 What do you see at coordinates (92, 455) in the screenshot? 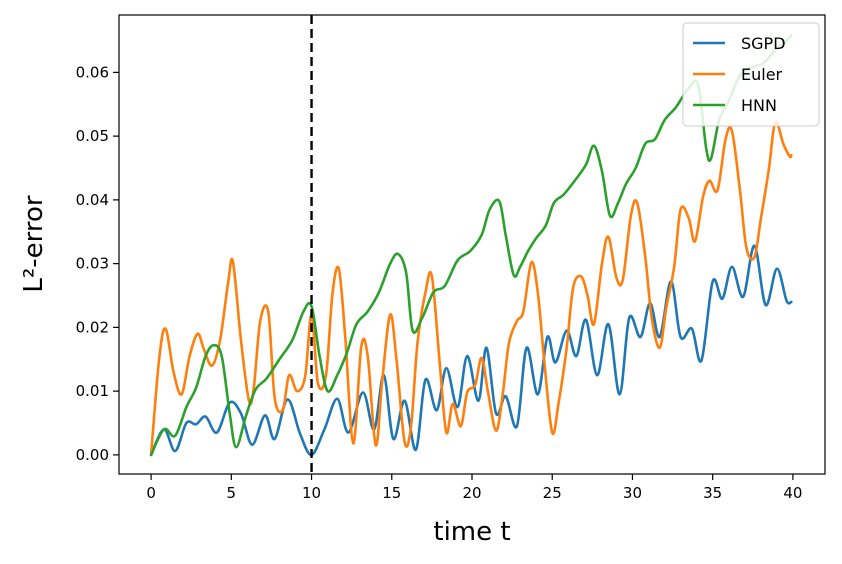
I see `y-tick-label: 0.00` at bounding box center [92, 455].